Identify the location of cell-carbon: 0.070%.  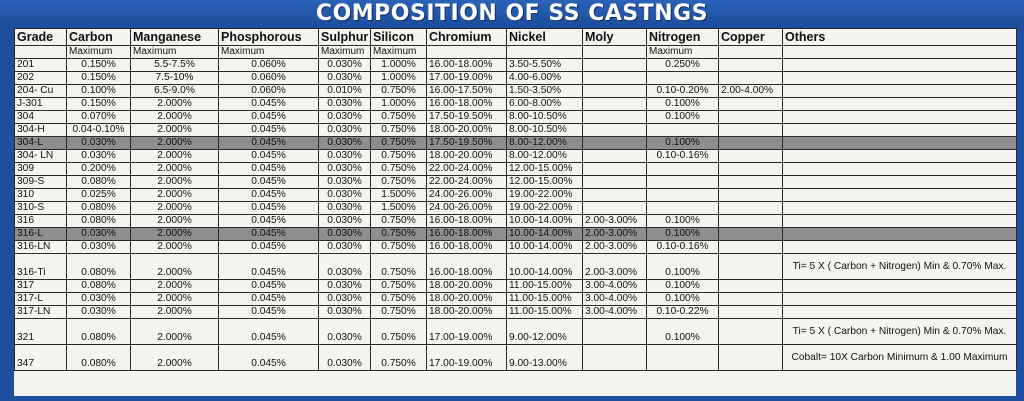
(98, 117).